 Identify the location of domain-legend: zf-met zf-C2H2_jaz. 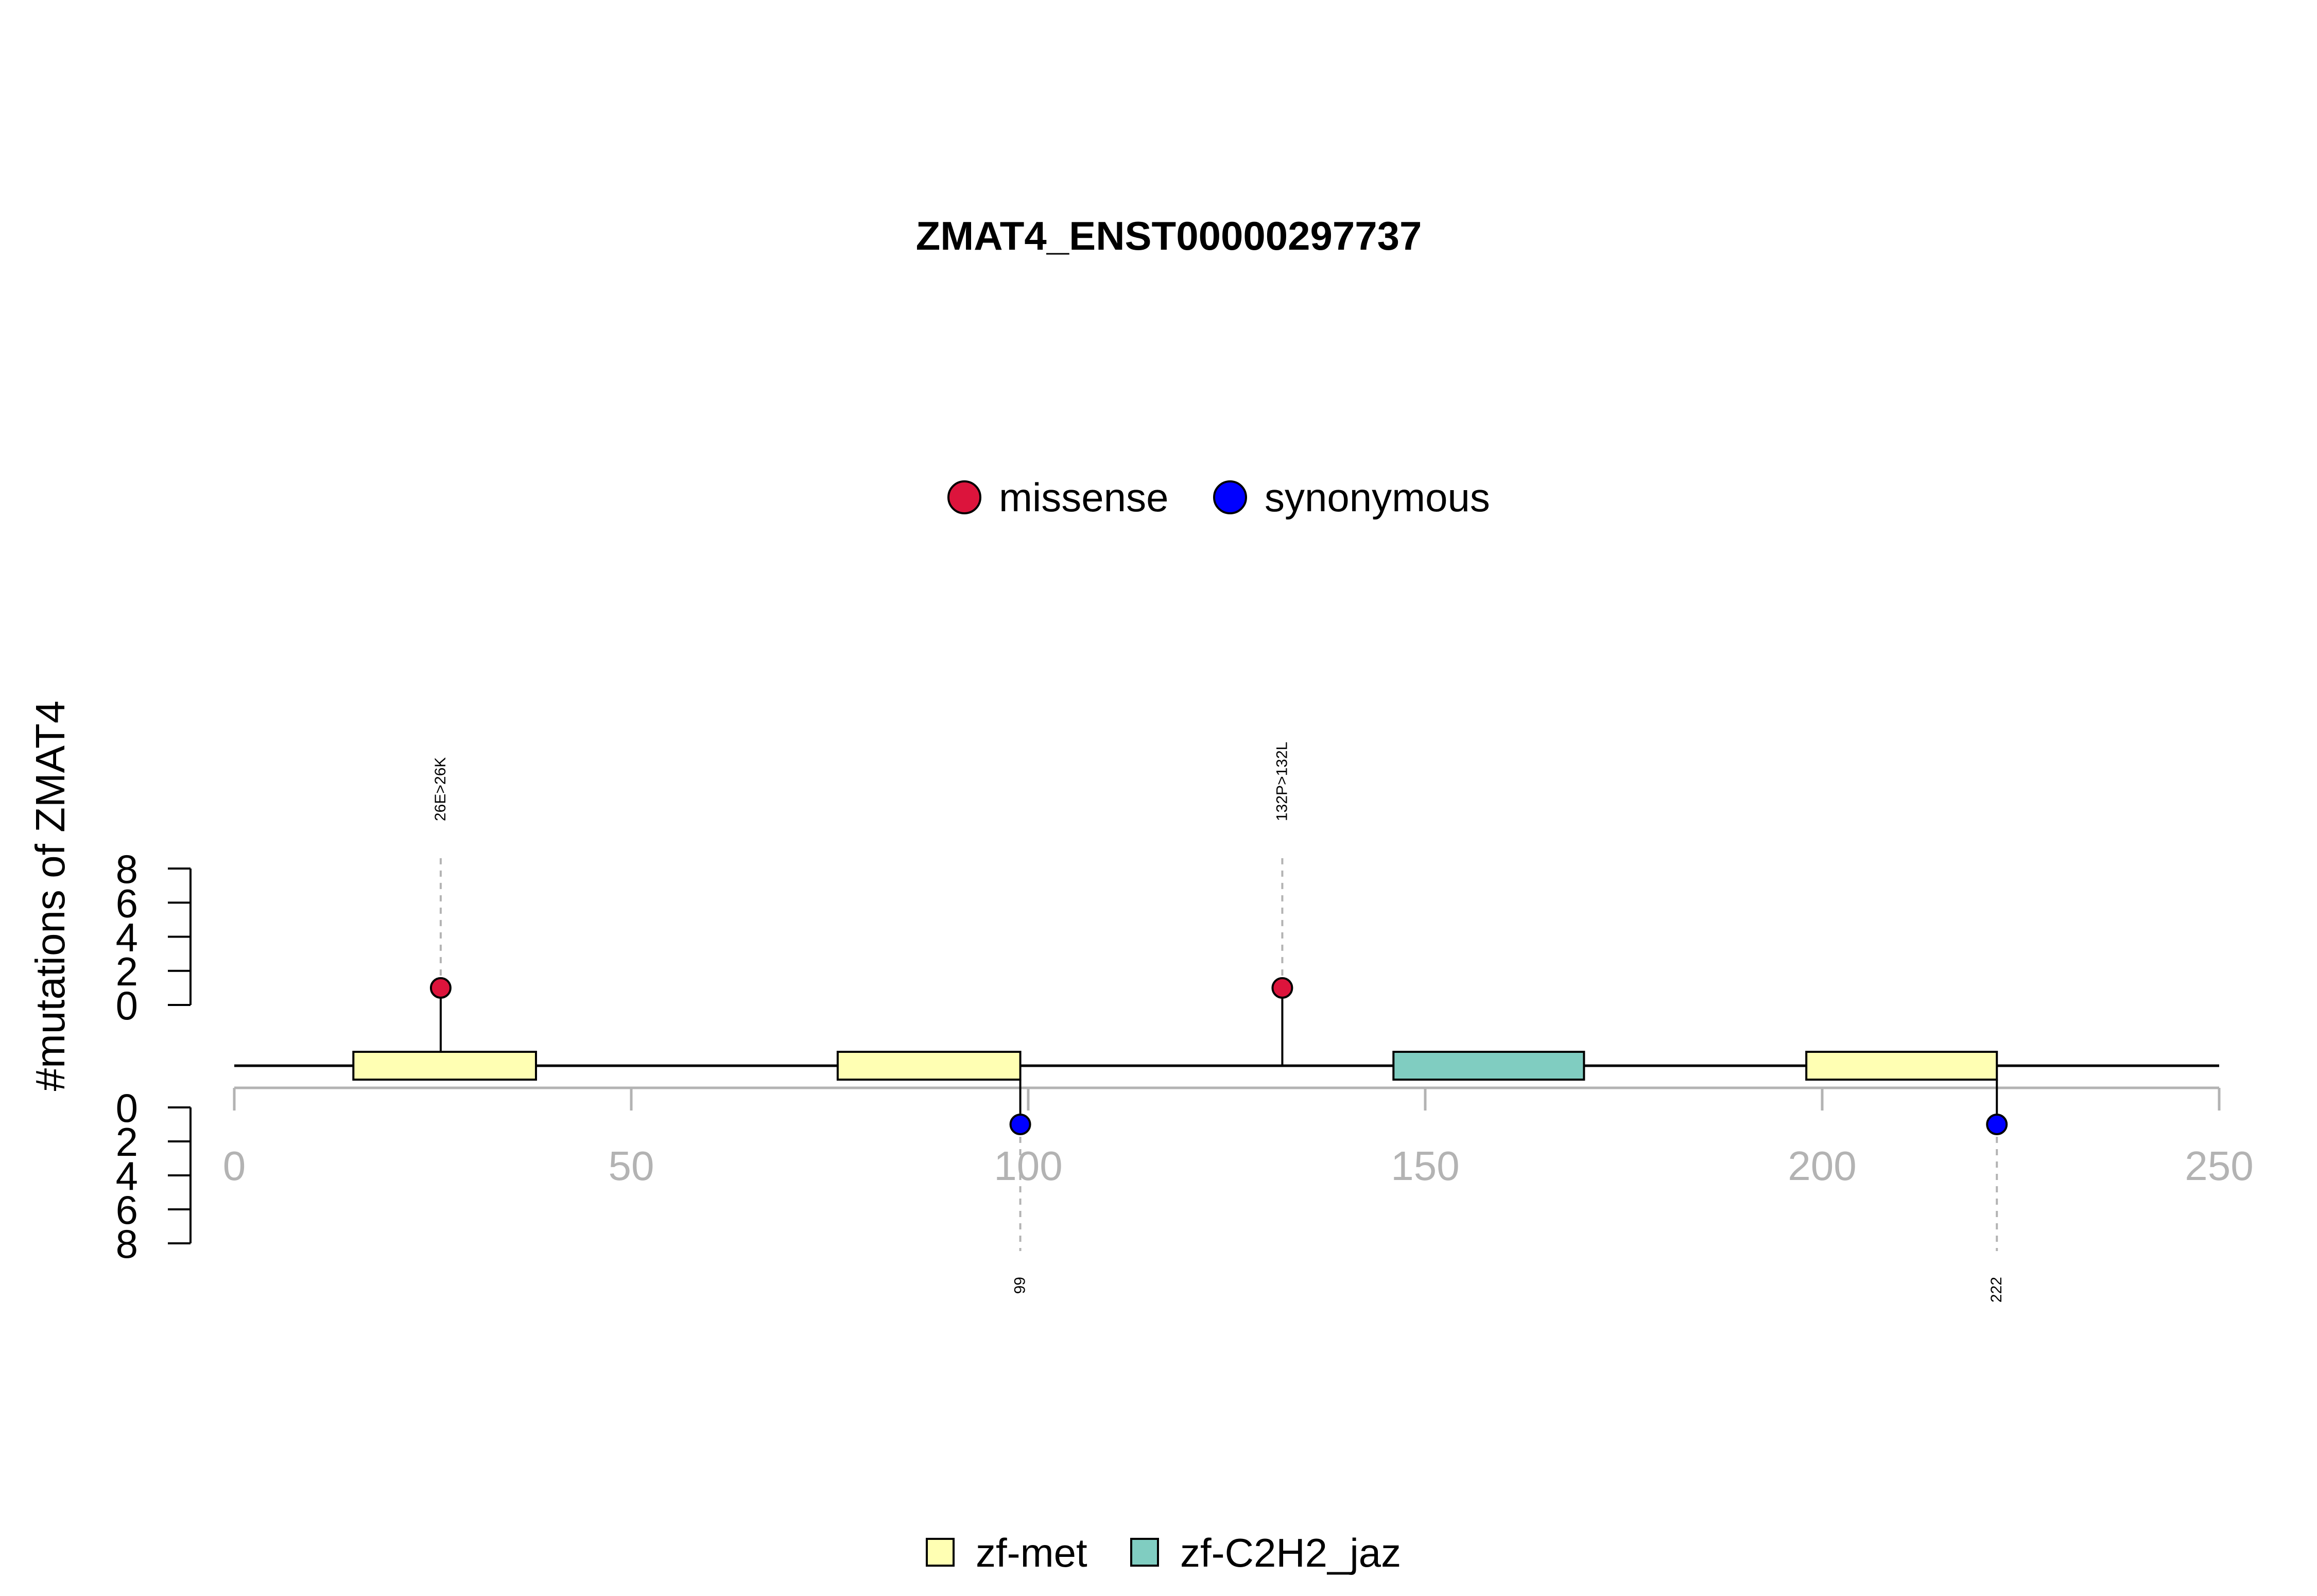
(1163, 1552).